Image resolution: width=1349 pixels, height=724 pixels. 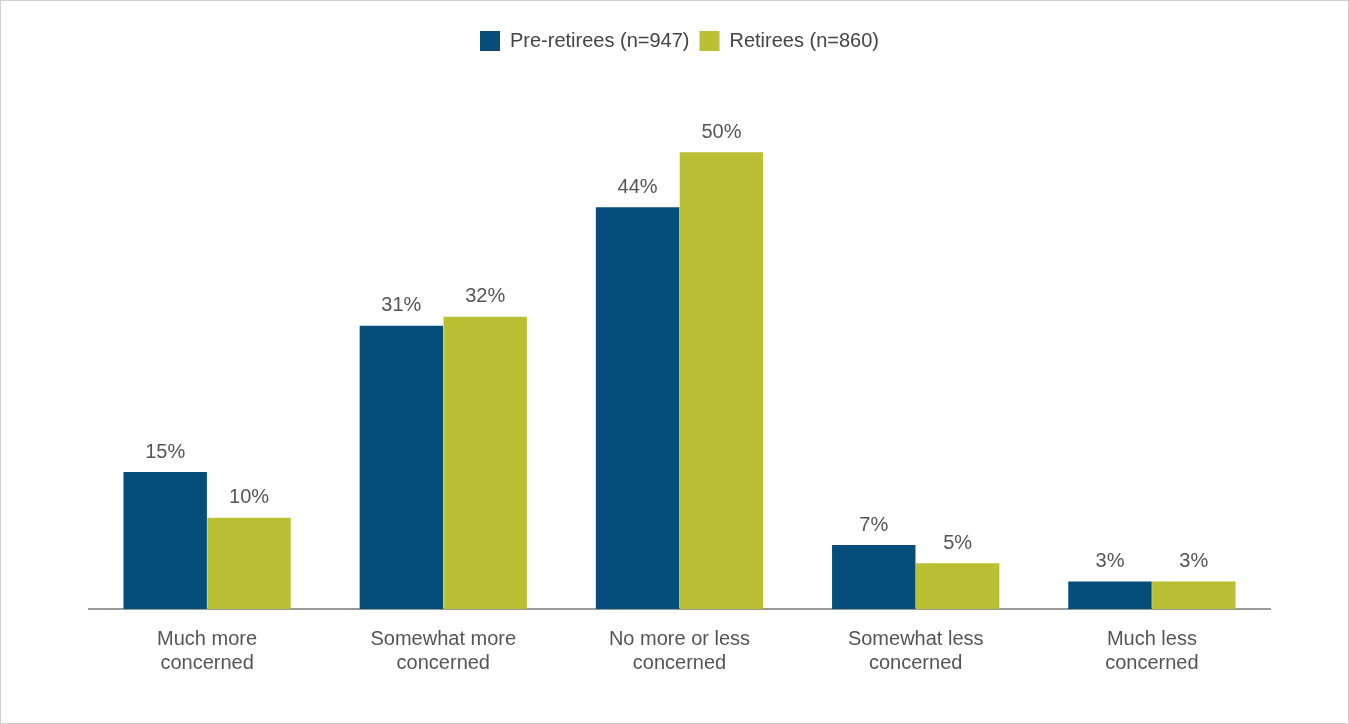 I want to click on legend-label: Pre-retirees (n=947), so click(x=599, y=39).